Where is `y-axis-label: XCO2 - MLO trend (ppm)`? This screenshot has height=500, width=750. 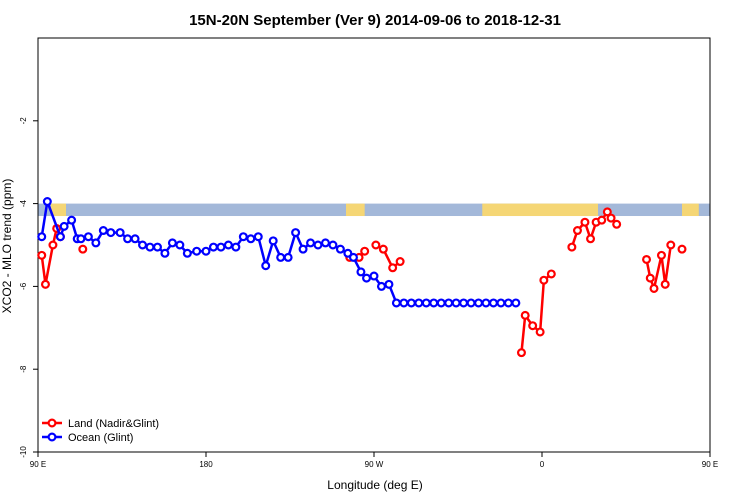
y-axis-label: XCO2 - MLO trend (ppm) is located at coordinates (7, 246).